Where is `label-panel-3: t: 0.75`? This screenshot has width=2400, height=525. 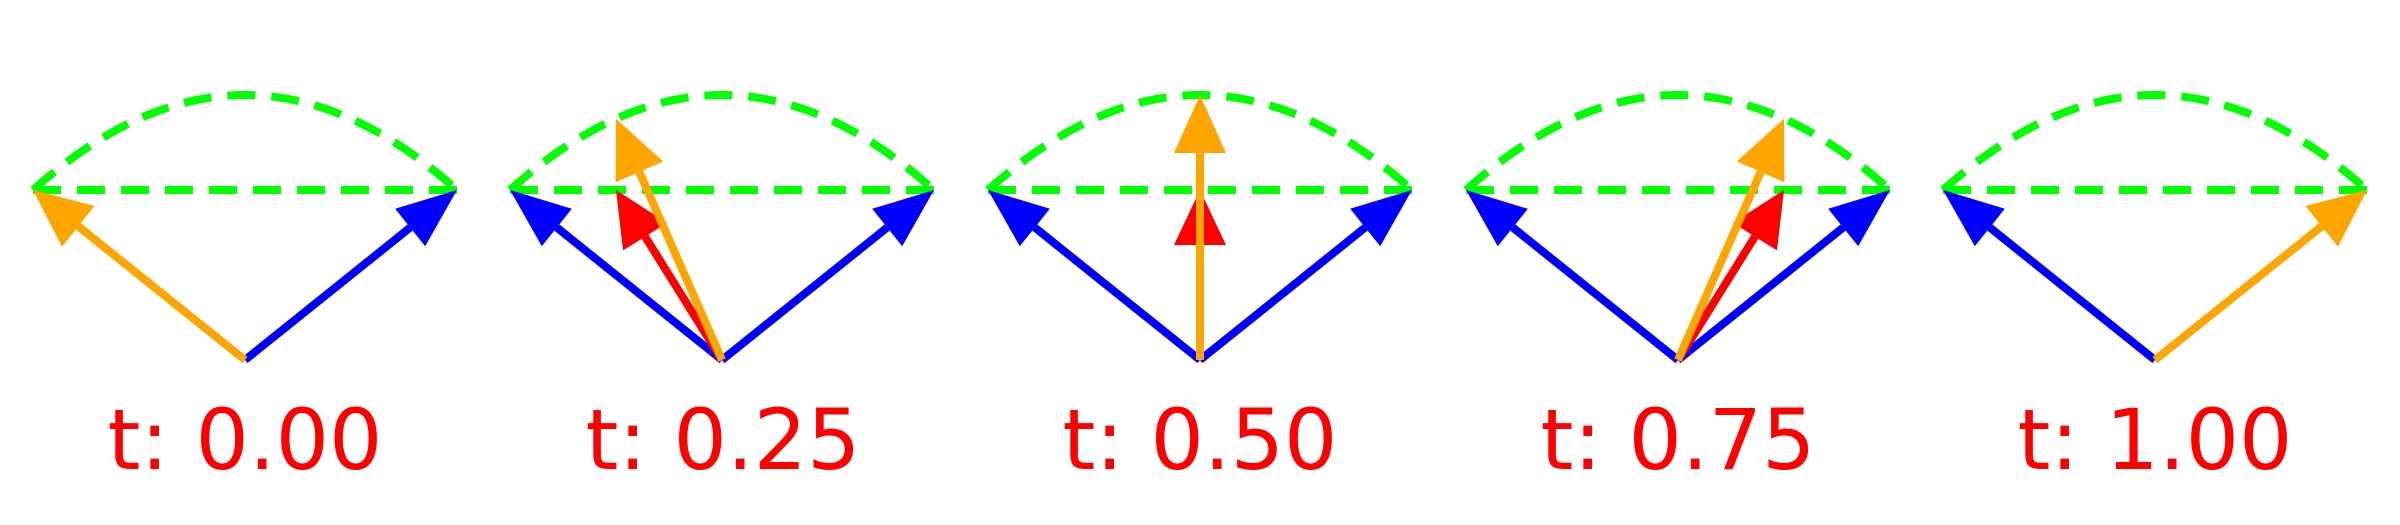 label-panel-3: t: 0.75 is located at coordinates (1678, 440).